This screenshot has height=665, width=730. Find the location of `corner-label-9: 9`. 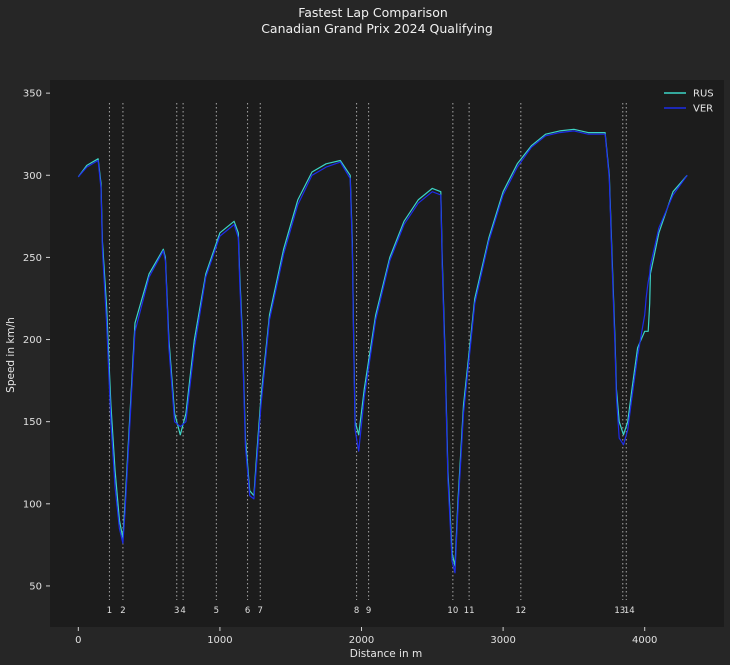

corner-label-9: 9 is located at coordinates (368, 611).